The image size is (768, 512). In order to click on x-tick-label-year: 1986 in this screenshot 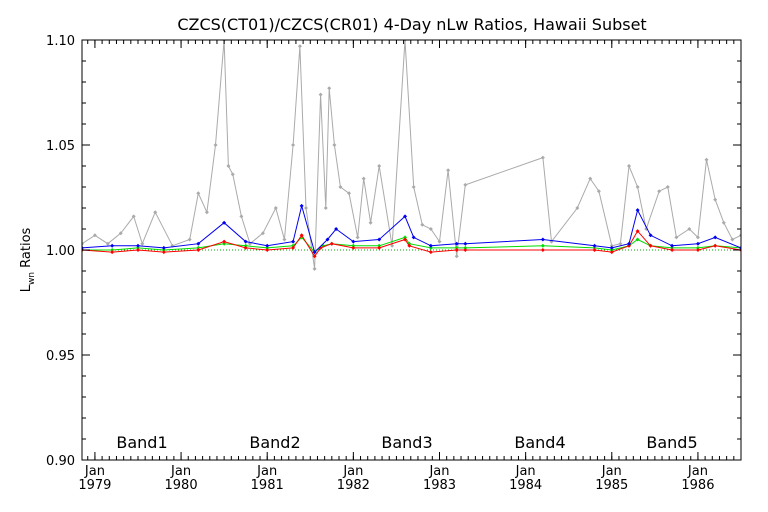, I will do `click(697, 485)`.